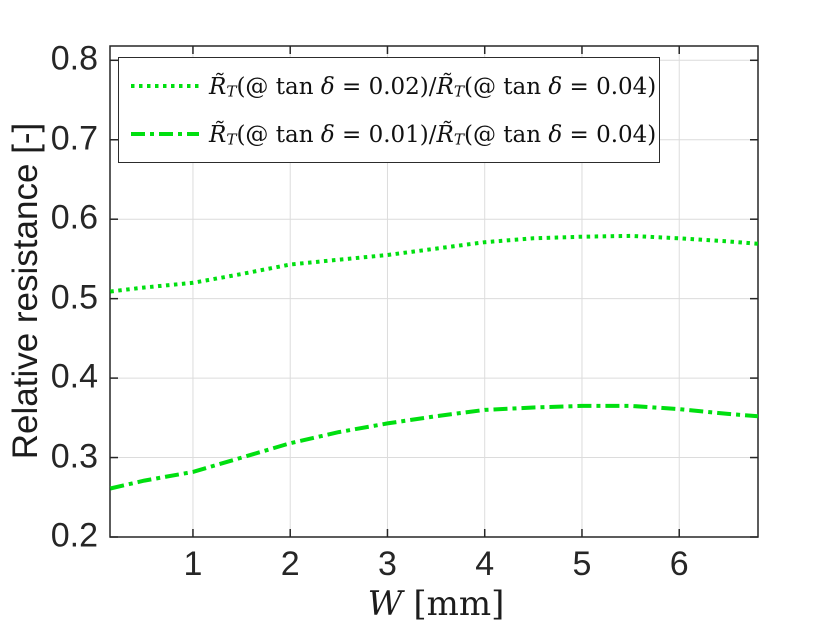  Describe the element at coordinates (679, 564) in the screenshot. I see `x-tick-label: 6` at that location.